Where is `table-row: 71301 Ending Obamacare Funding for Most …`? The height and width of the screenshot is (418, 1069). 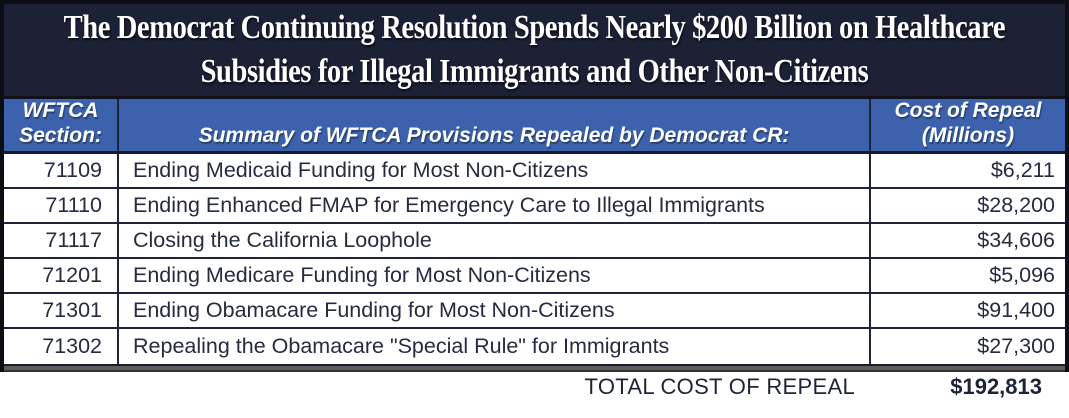 table-row: 71301 Ending Obamacare Funding for Most … is located at coordinates (534, 311).